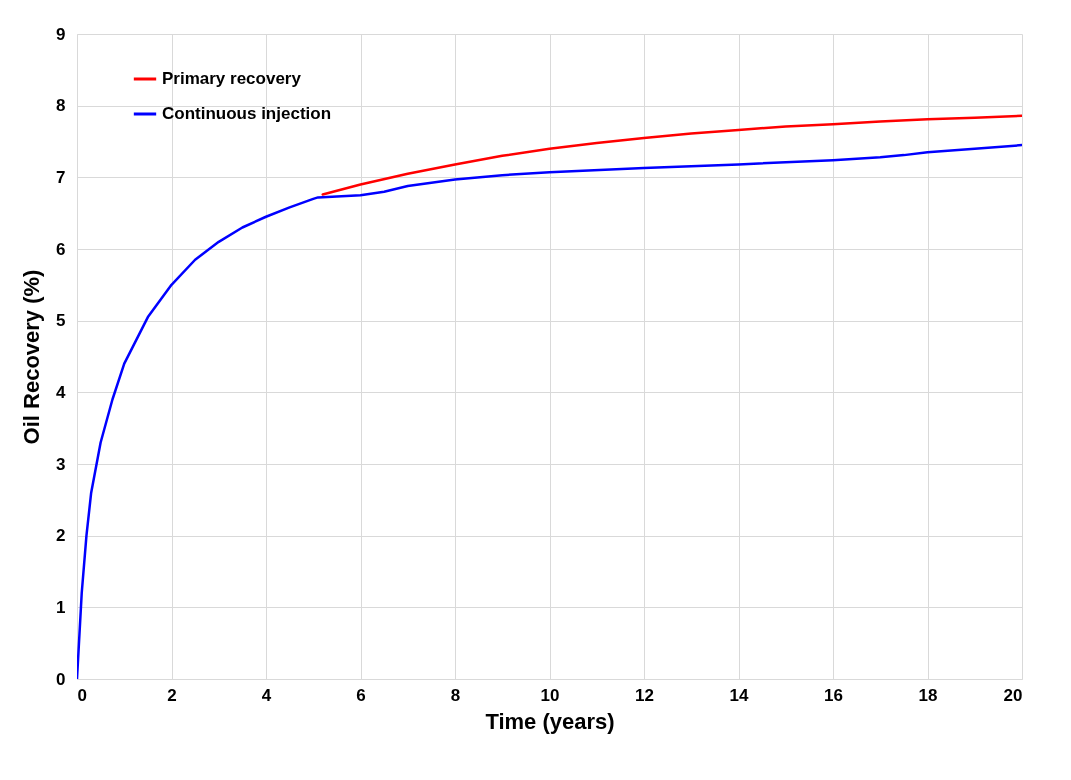 The width and height of the screenshot is (1071, 780). I want to click on x-tick-label: 14, so click(739, 695).